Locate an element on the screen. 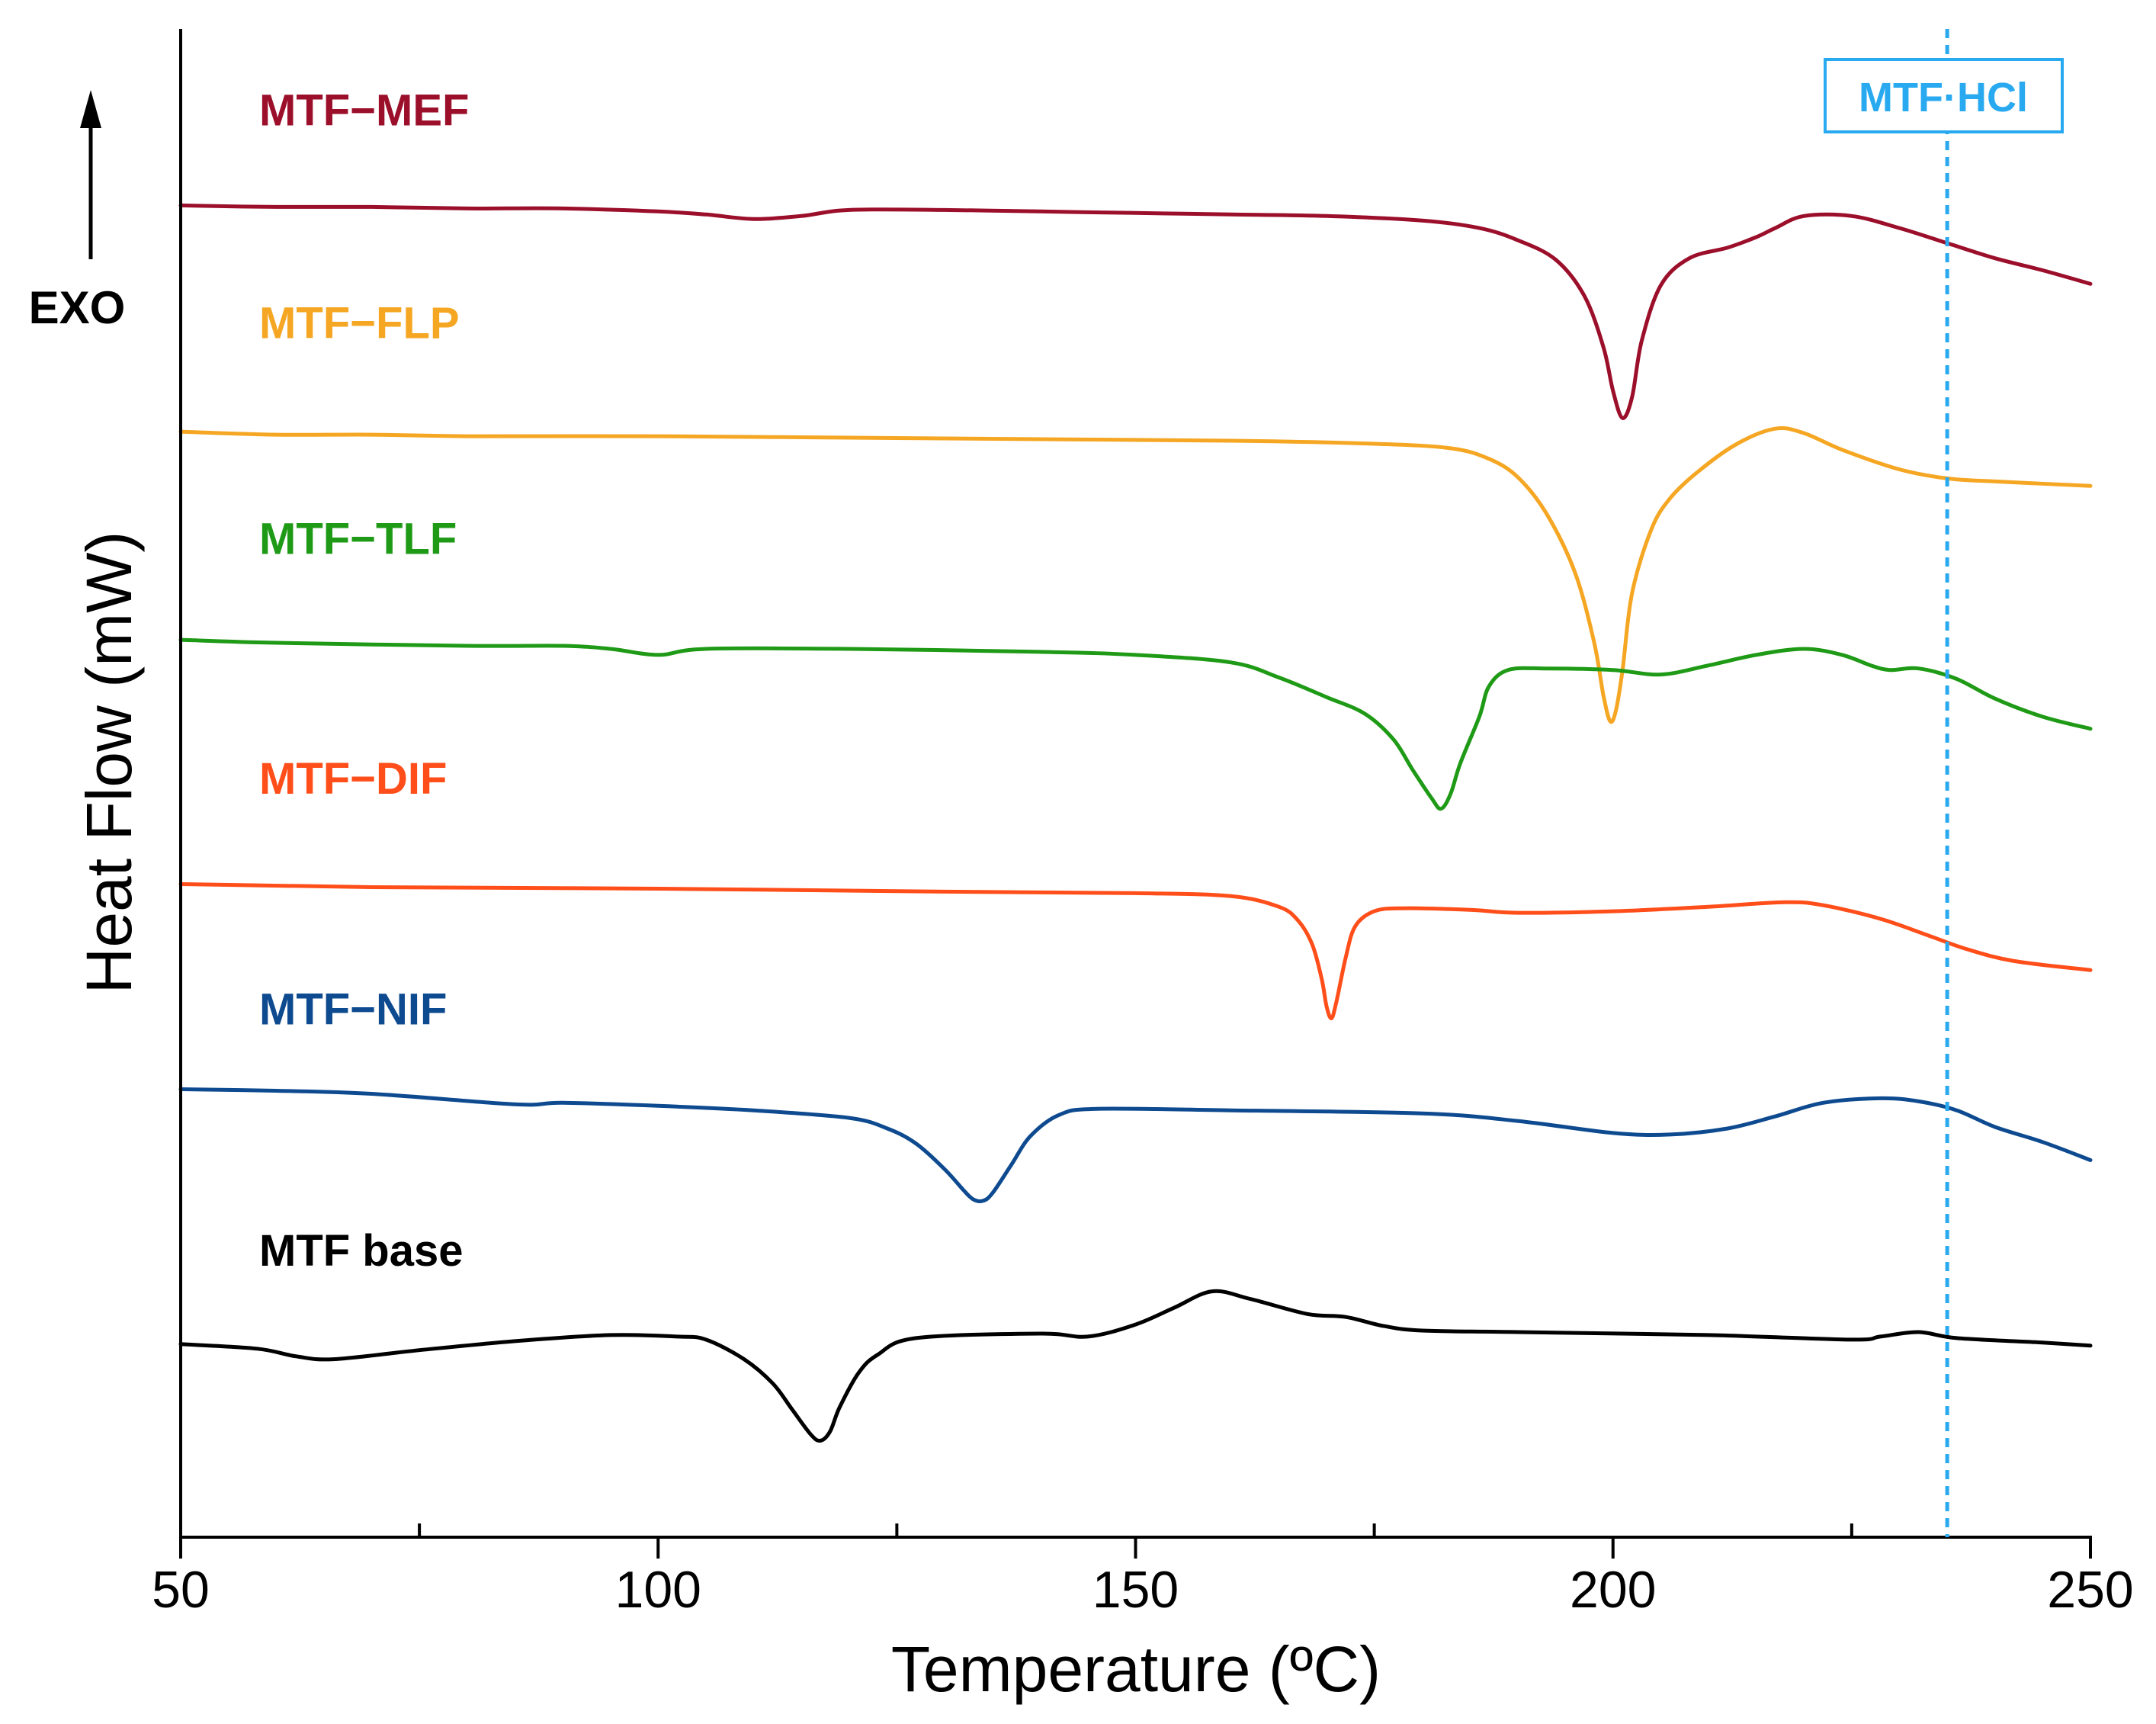 The height and width of the screenshot is (1724, 2156). series-label-mtf-mef: MTF−MEF is located at coordinates (364, 111).